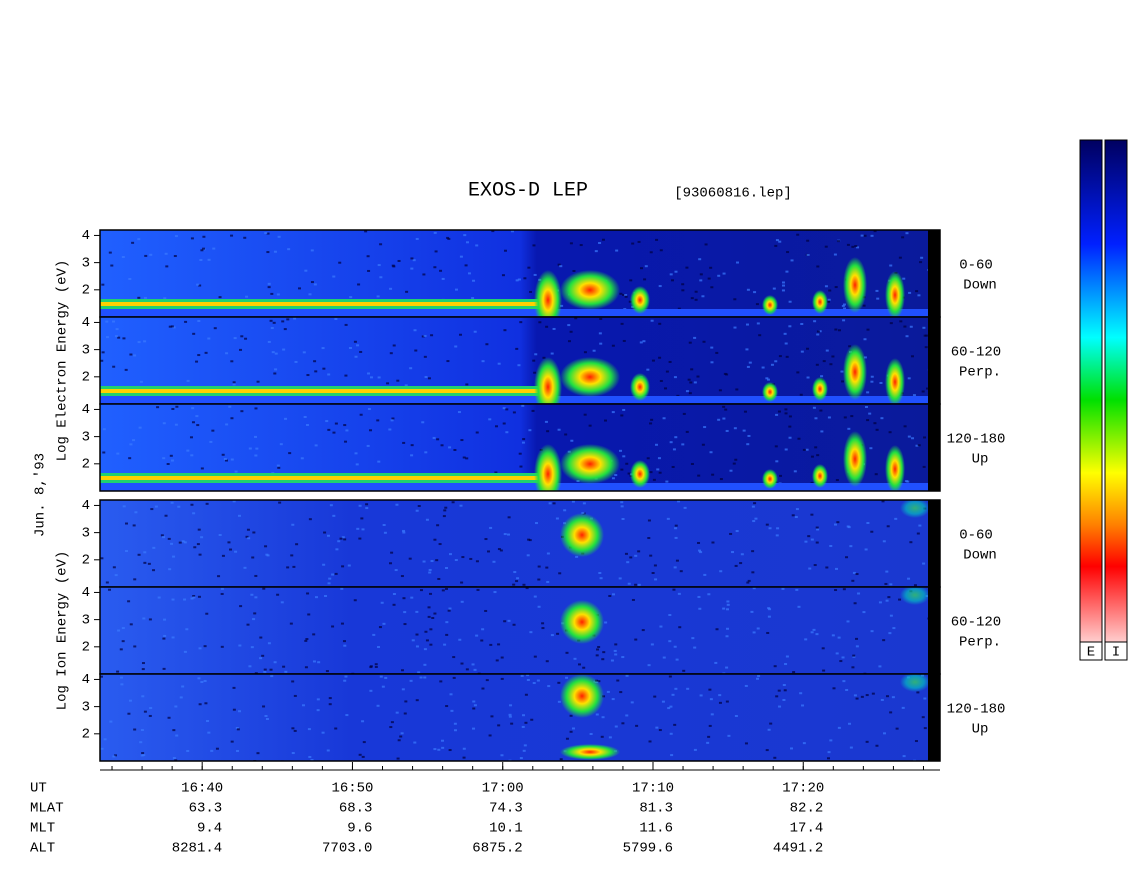 This screenshot has width=1130, height=875. What do you see at coordinates (590, 377) in the screenshot?
I see `burst` at bounding box center [590, 377].